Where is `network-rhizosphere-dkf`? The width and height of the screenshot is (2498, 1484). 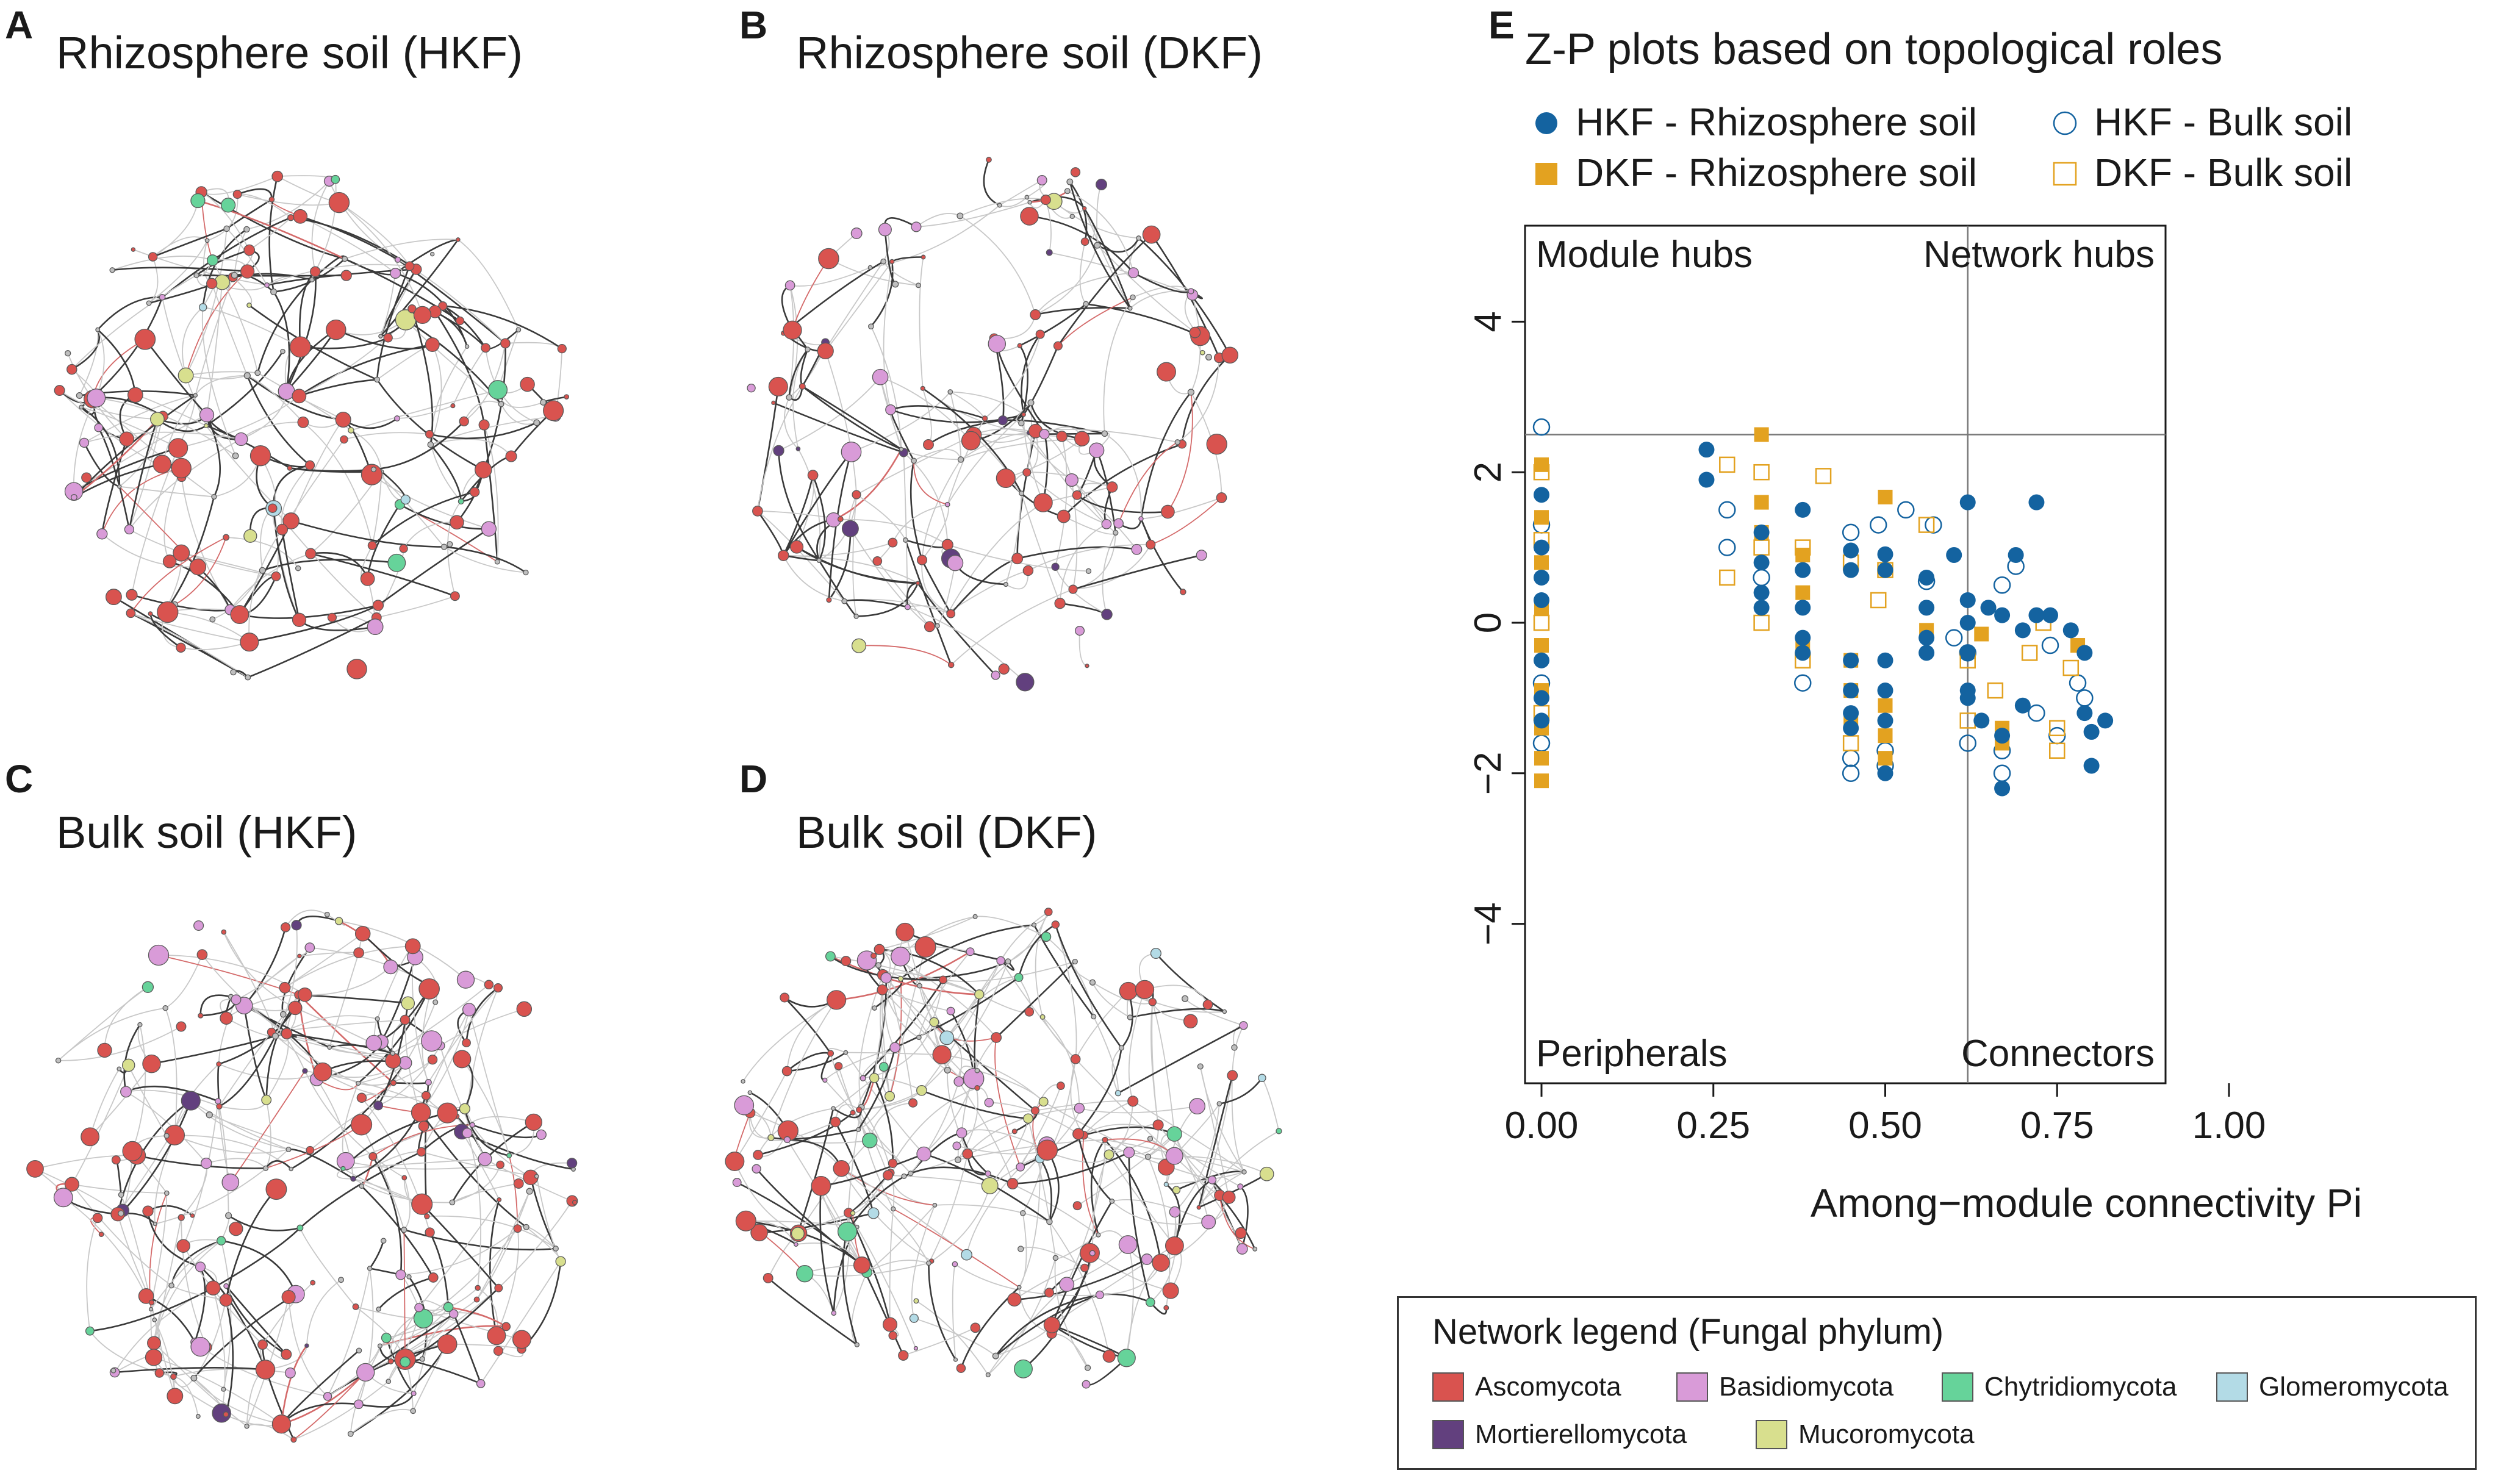 network-rhizosphere-dkf is located at coordinates (993, 424).